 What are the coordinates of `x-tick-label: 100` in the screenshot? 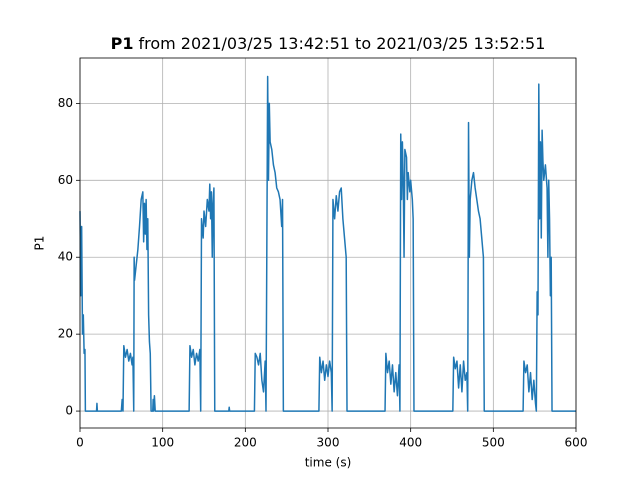 It's located at (162, 443).